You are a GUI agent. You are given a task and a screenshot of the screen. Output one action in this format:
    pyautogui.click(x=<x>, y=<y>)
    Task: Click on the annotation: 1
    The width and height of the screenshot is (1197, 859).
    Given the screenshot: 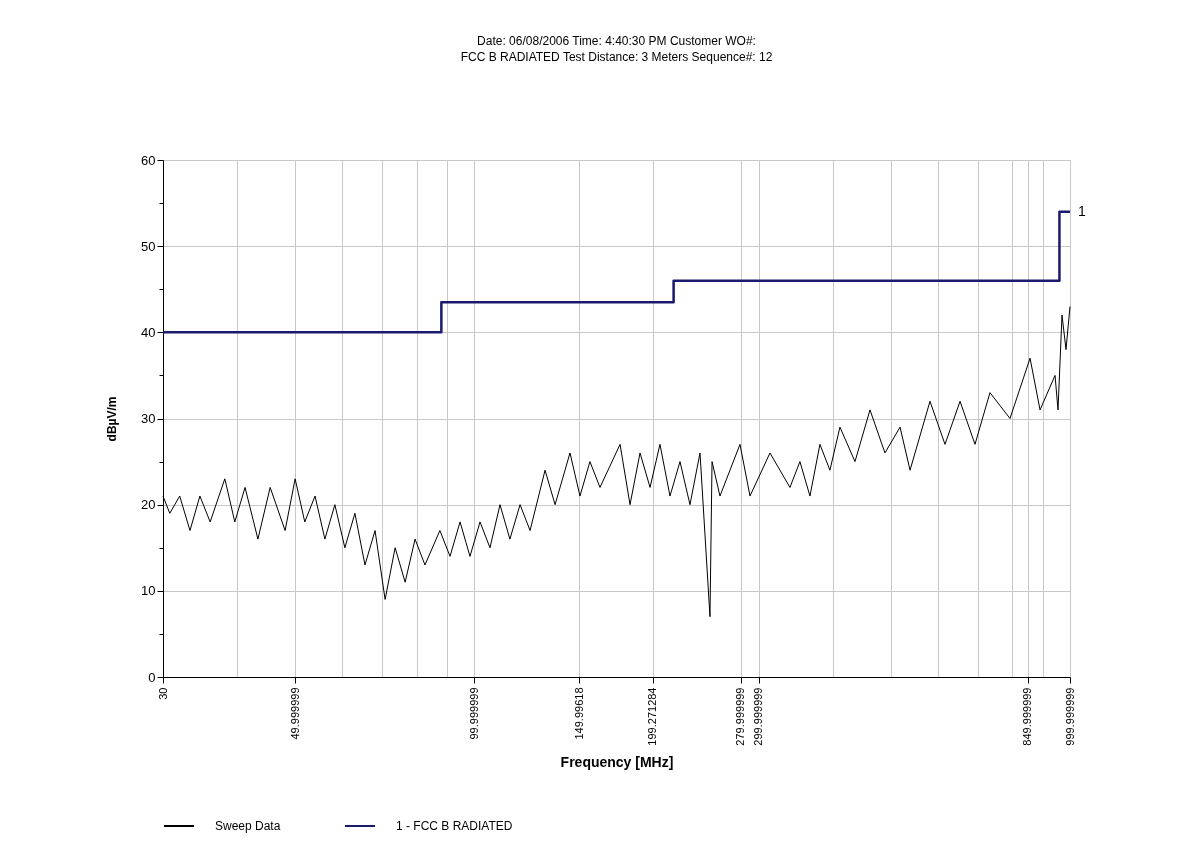 What is the action you would take?
    pyautogui.click(x=1082, y=210)
    